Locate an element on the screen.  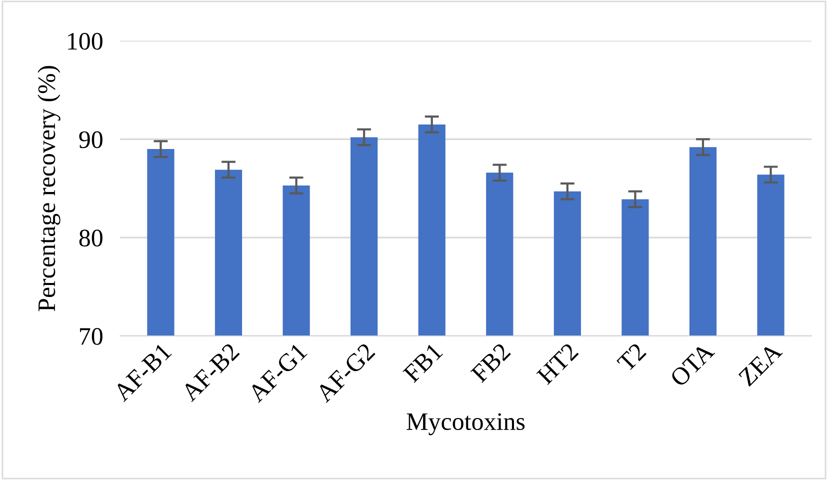
x-axis-title: Mycotoxins is located at coordinates (465, 424).